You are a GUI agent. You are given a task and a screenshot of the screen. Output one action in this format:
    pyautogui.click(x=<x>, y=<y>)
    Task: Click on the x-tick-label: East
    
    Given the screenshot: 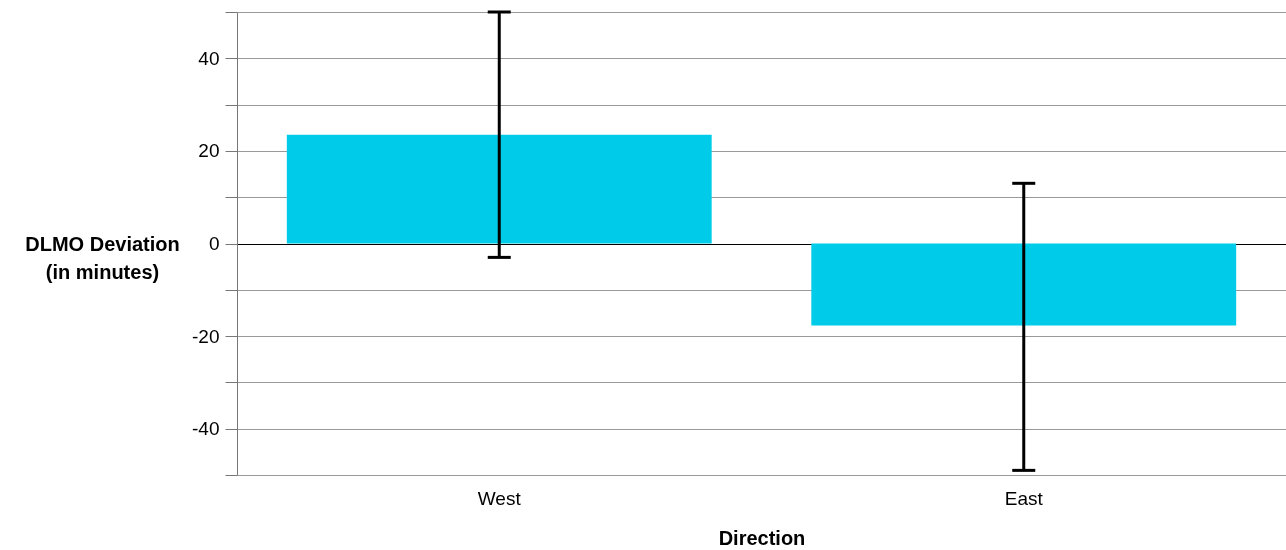 What is the action you would take?
    pyautogui.click(x=1024, y=498)
    